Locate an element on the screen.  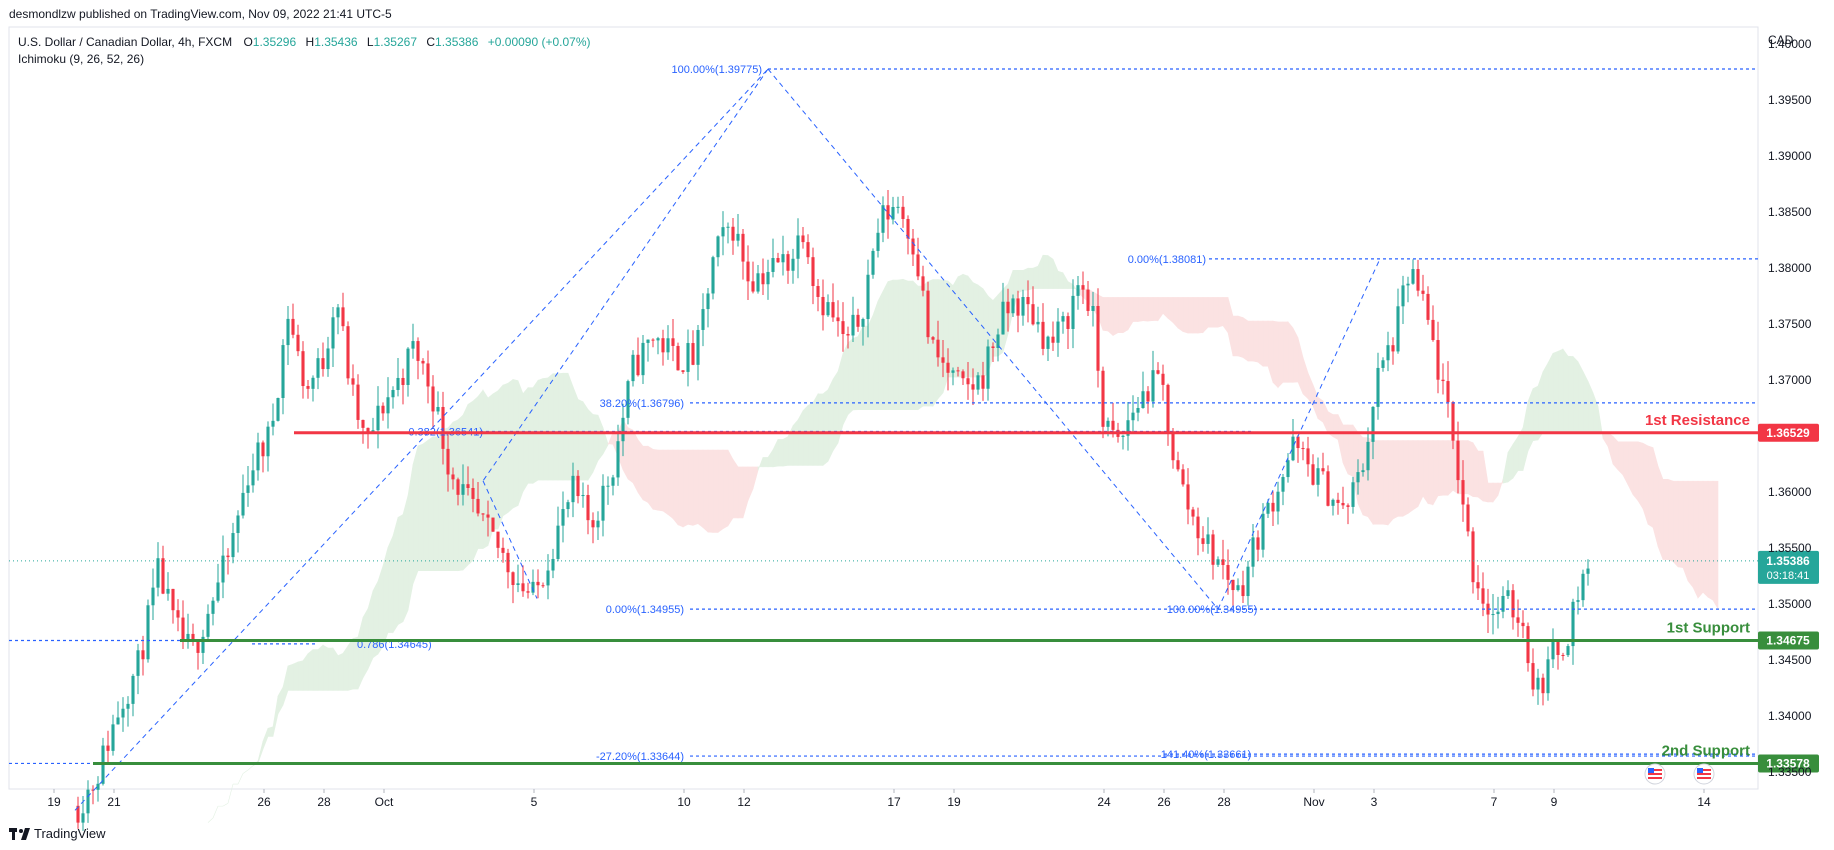
tradingview-logo-icon is located at coordinates (19, 834).